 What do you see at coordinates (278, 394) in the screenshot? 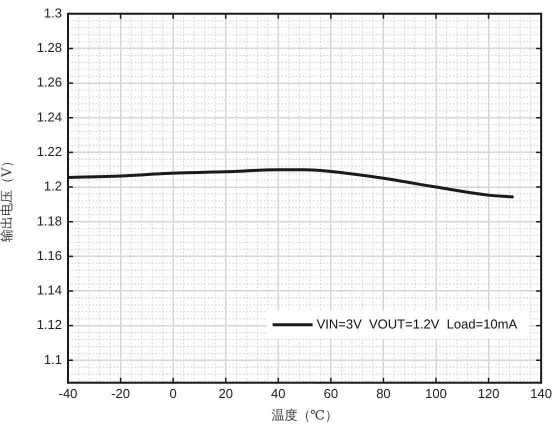
I see `x-tick-label: 40` at bounding box center [278, 394].